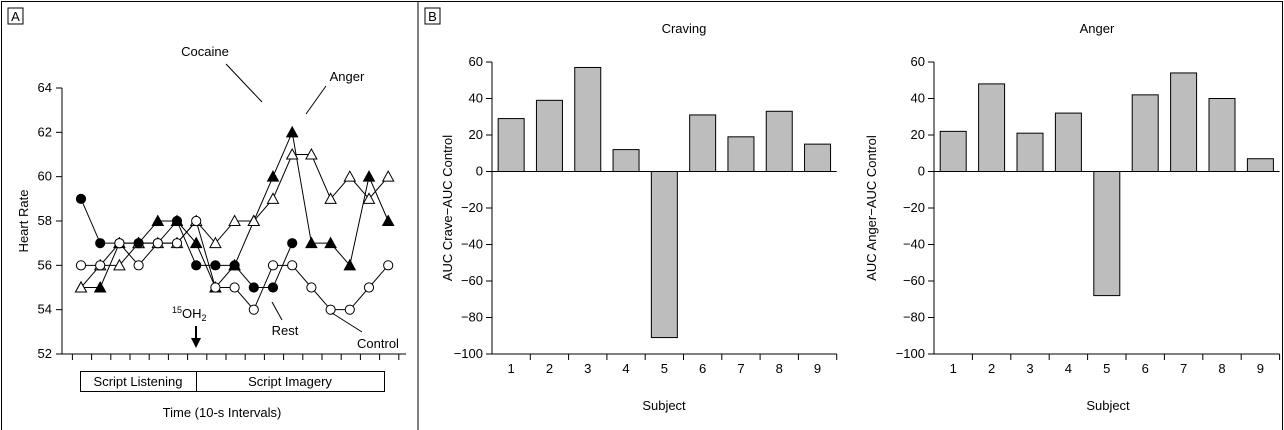 The image size is (1284, 430). Describe the element at coordinates (1106, 368) in the screenshot. I see `x-tick-label: 5` at that location.